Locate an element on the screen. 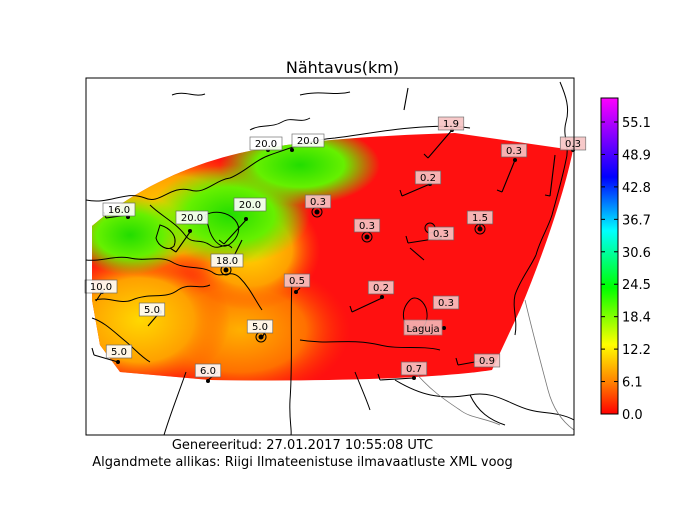 This screenshot has width=685, height=514. station-value: 0.7 is located at coordinates (414, 369).